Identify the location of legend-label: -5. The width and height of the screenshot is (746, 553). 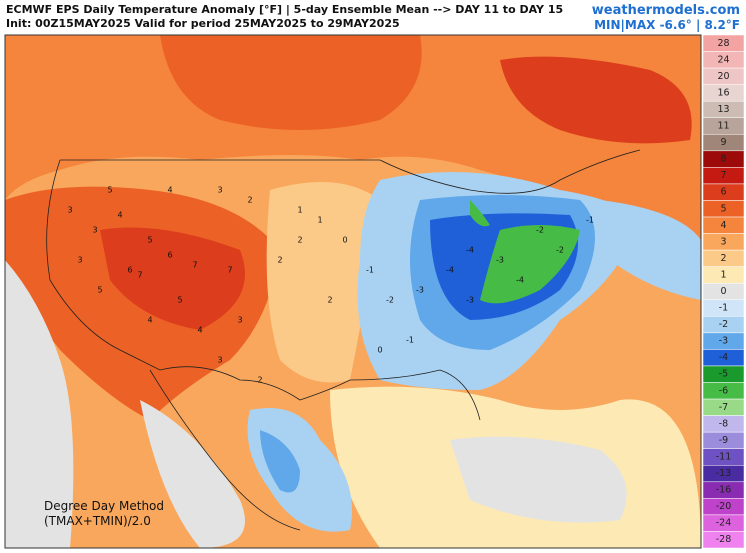
(723, 374).